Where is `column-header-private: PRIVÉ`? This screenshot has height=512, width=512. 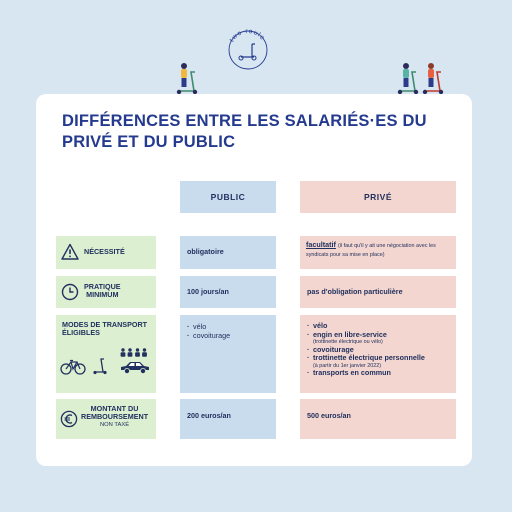
column-header-private: PRIVÉ is located at coordinates (378, 197).